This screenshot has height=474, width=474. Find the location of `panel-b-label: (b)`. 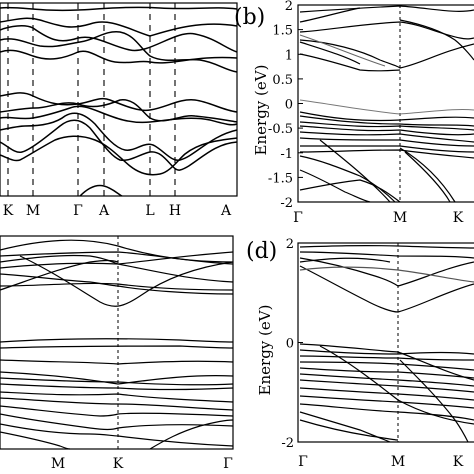

panel-b-label: (b) is located at coordinates (249, 17).